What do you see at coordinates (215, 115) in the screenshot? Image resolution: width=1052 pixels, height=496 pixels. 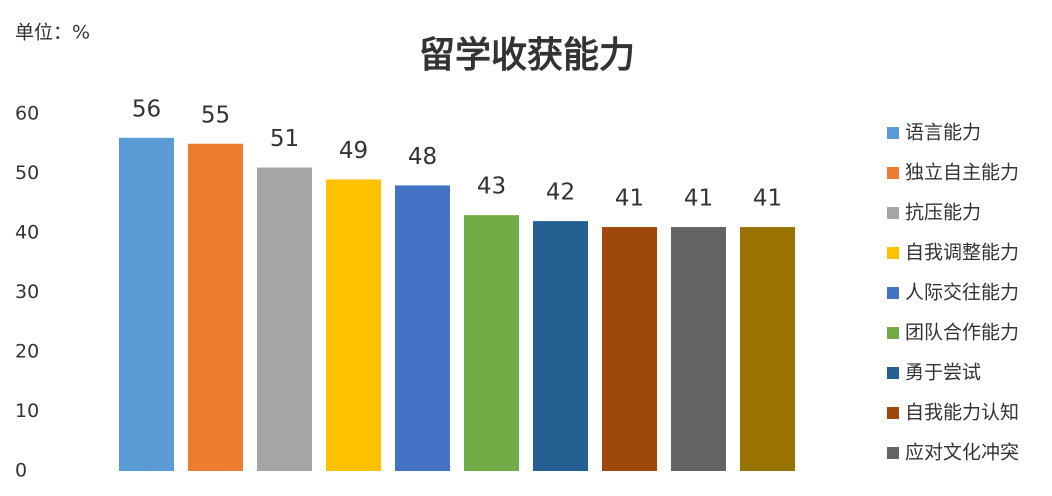 I see `data-label: 55` at bounding box center [215, 115].